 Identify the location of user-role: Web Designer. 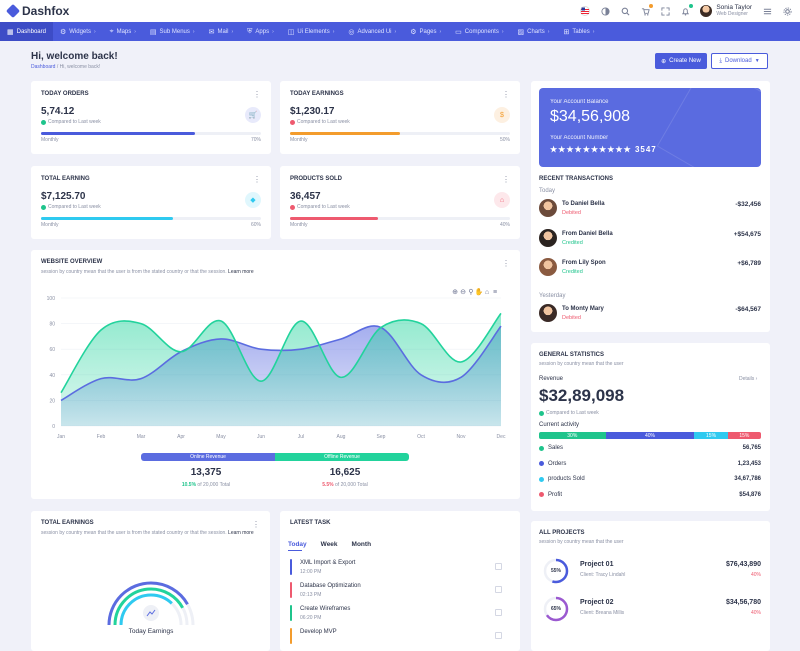
(732, 14).